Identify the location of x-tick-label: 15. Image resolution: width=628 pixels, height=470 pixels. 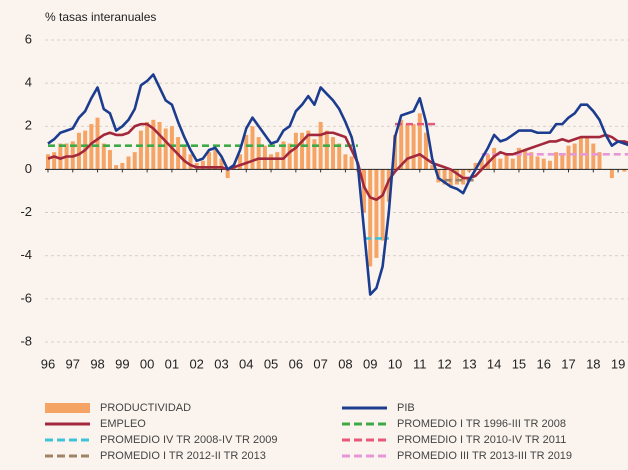
(519, 363).